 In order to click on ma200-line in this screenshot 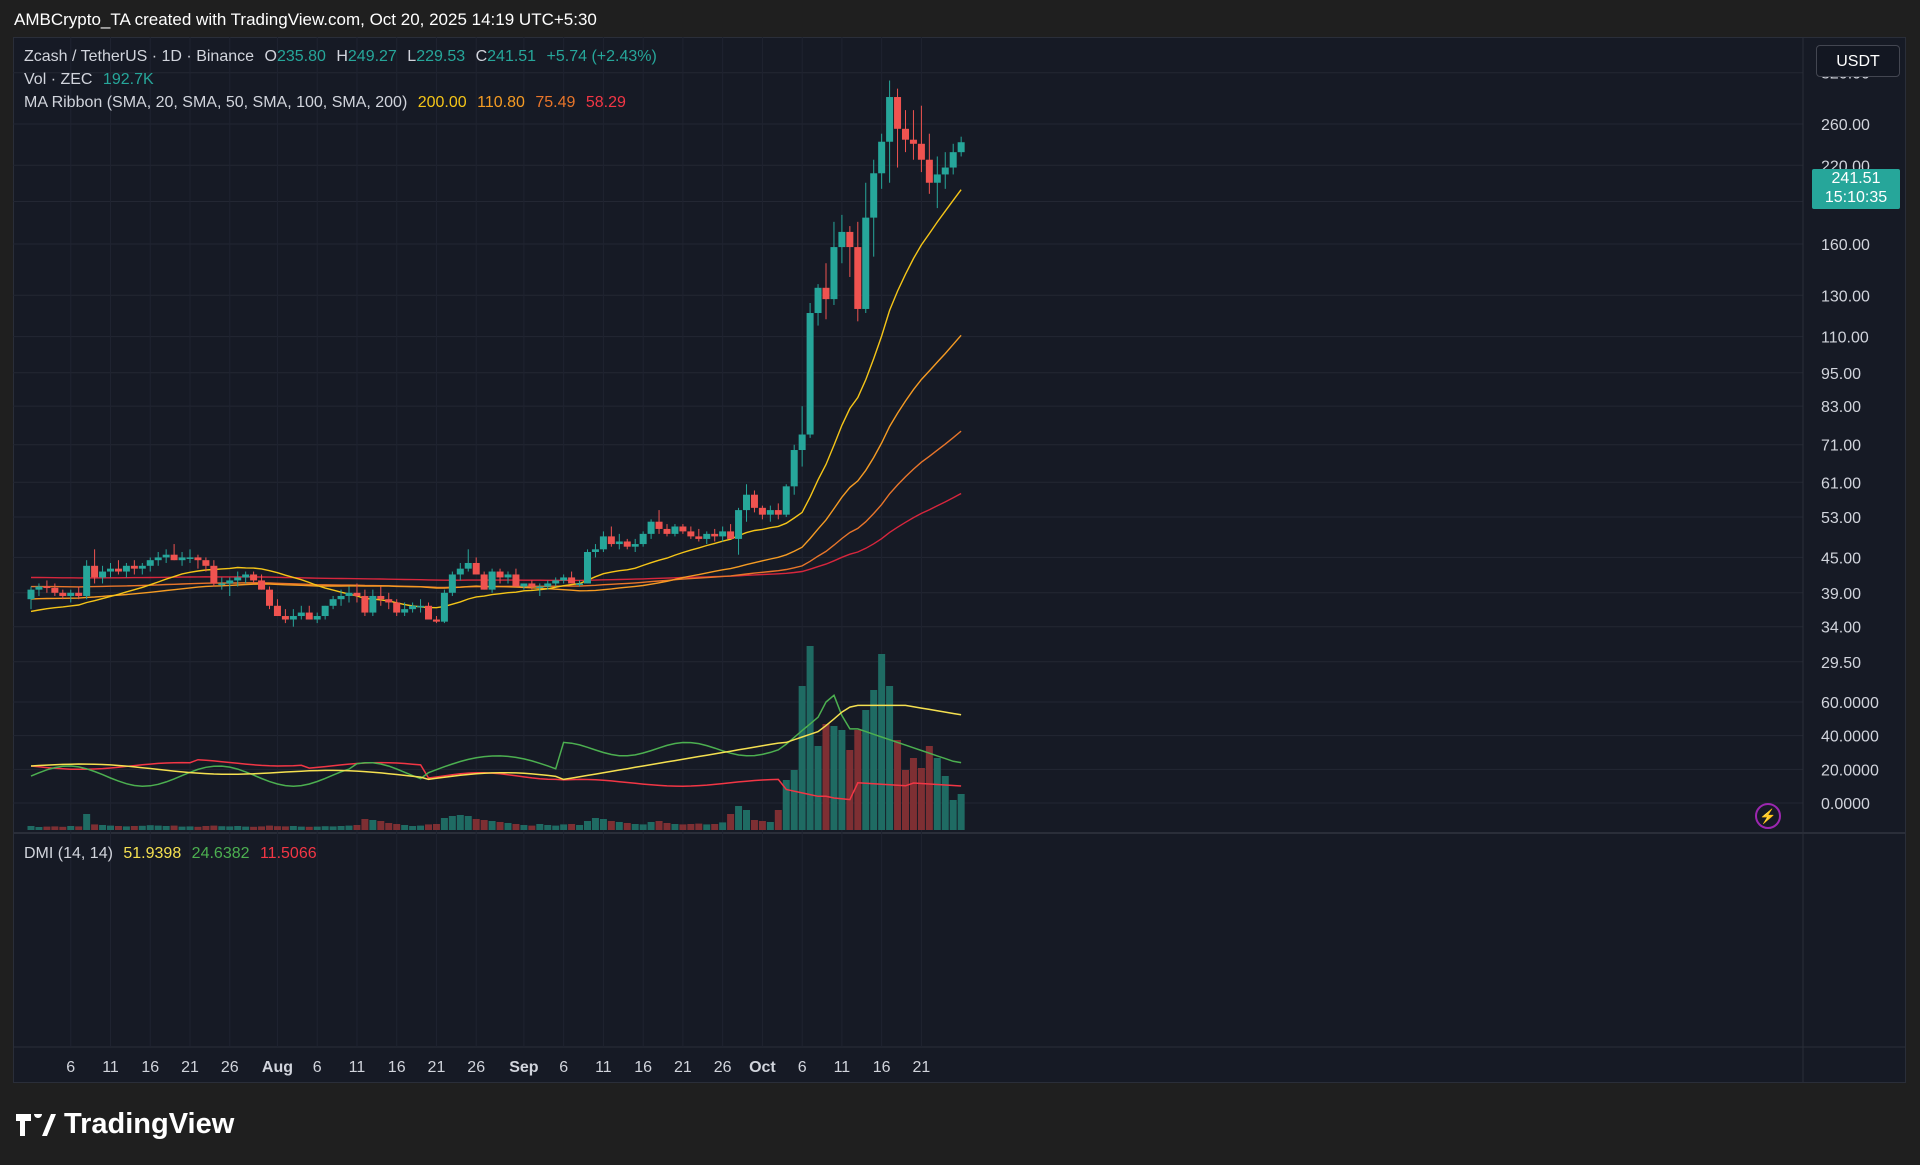, I will do `click(496, 537)`.